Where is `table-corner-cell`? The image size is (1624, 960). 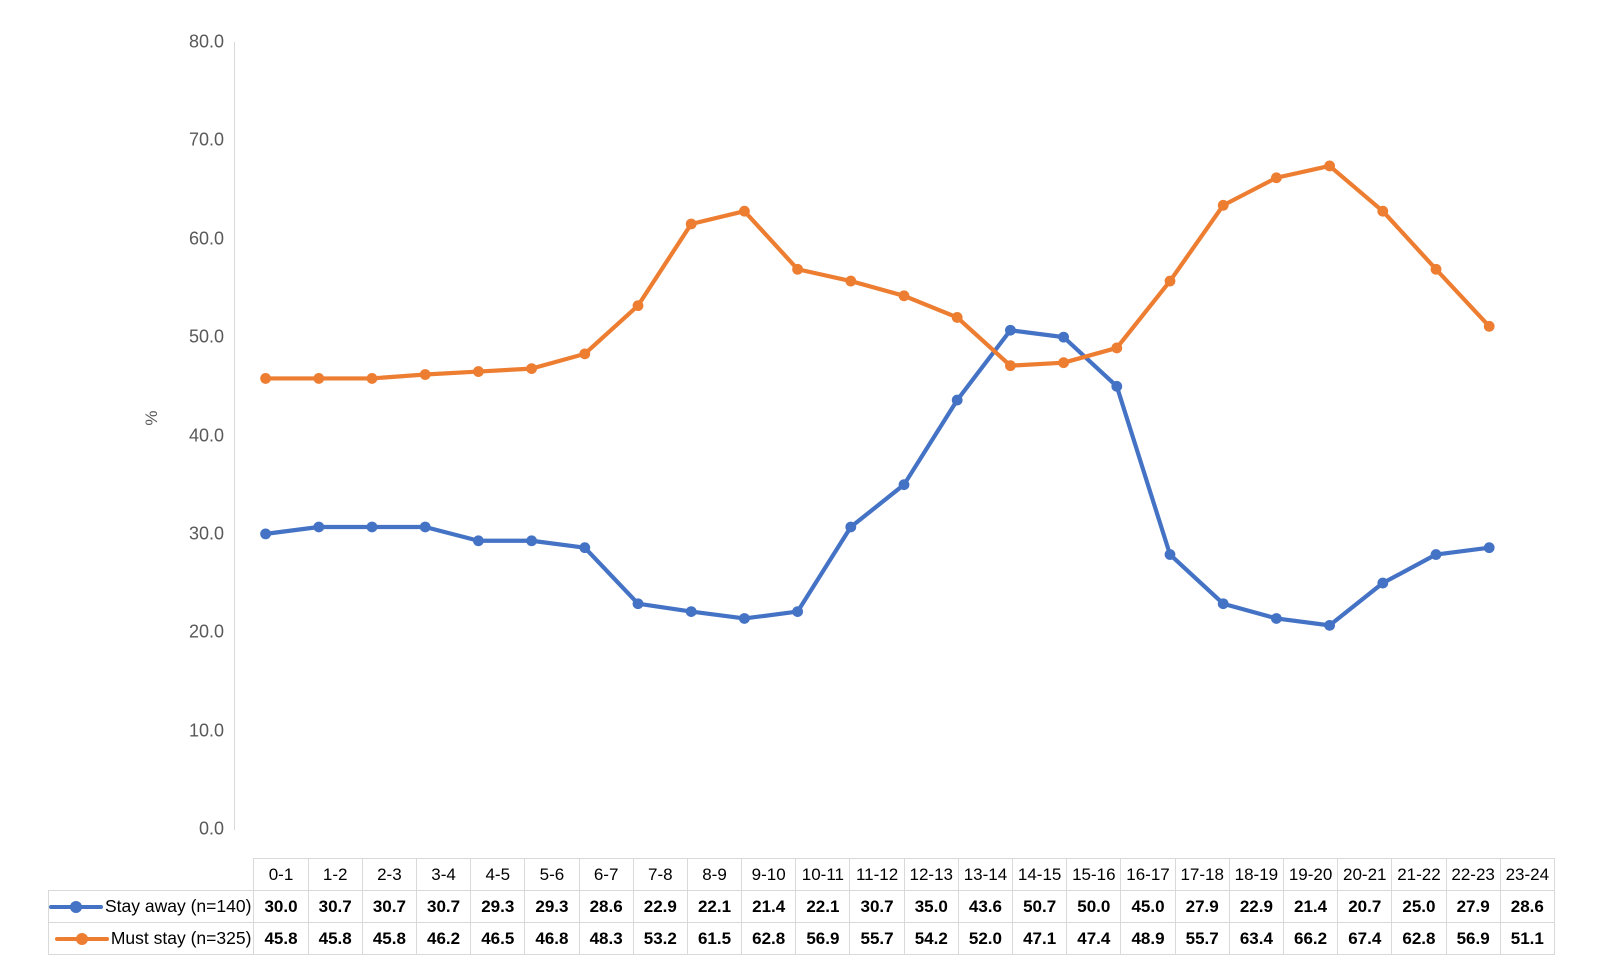 table-corner-cell is located at coordinates (151, 875).